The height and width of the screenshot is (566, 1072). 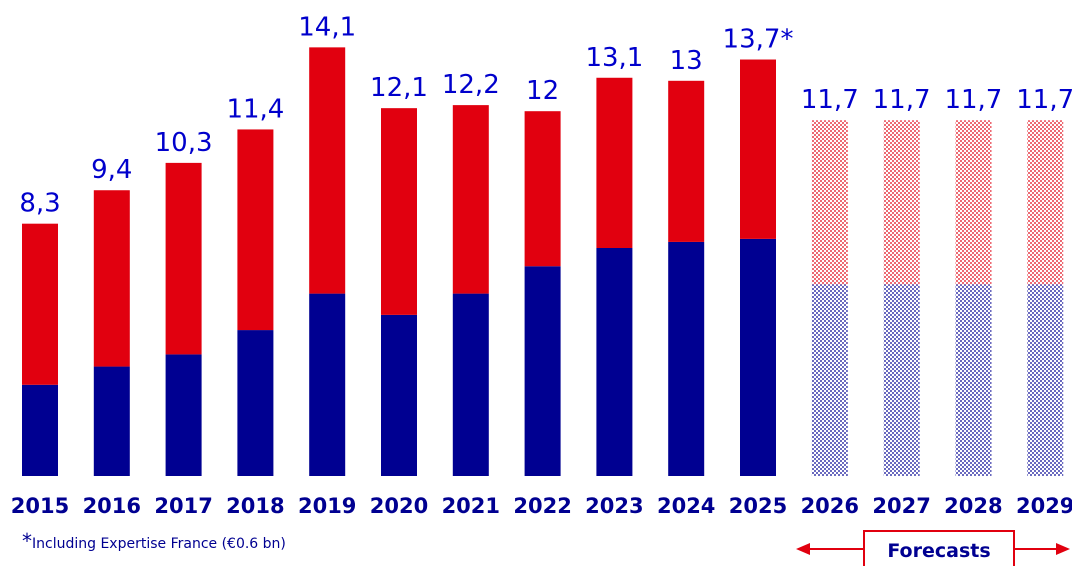 I want to click on forecast-arrow-left-icon, so click(x=803, y=549).